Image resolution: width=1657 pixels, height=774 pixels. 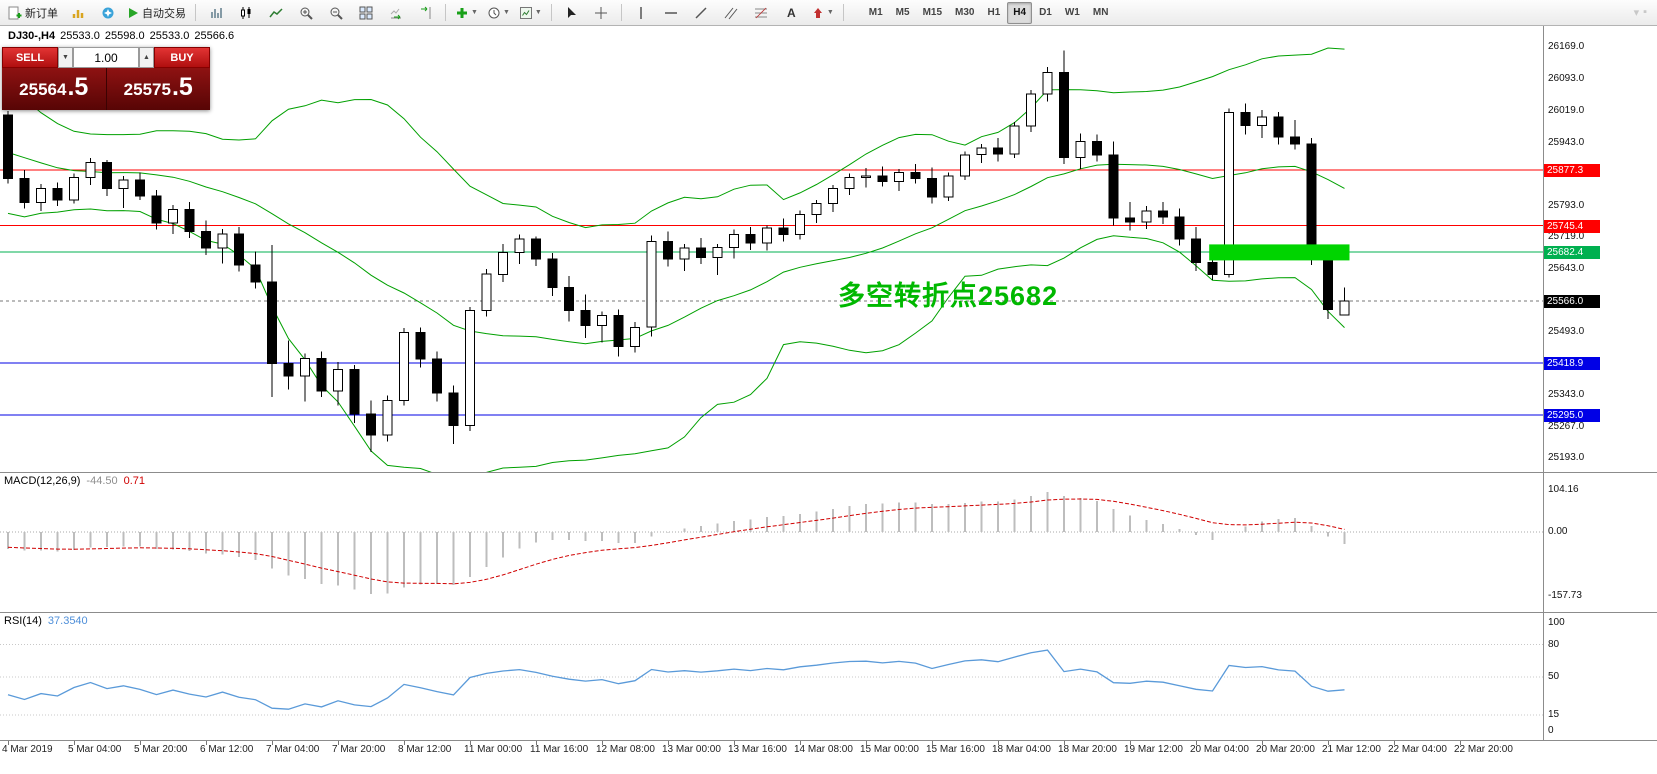 What do you see at coordinates (571, 12) in the screenshot?
I see `cursor-button` at bounding box center [571, 12].